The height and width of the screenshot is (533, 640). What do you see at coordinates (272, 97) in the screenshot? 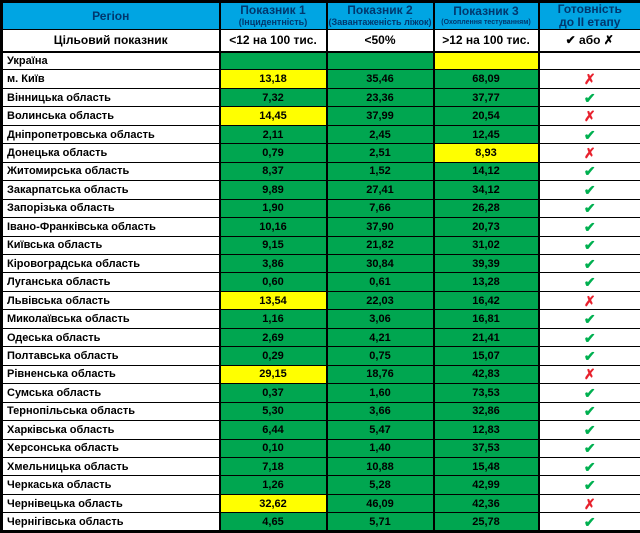
I see `indicator1-value-cell: 7,32` at bounding box center [272, 97].